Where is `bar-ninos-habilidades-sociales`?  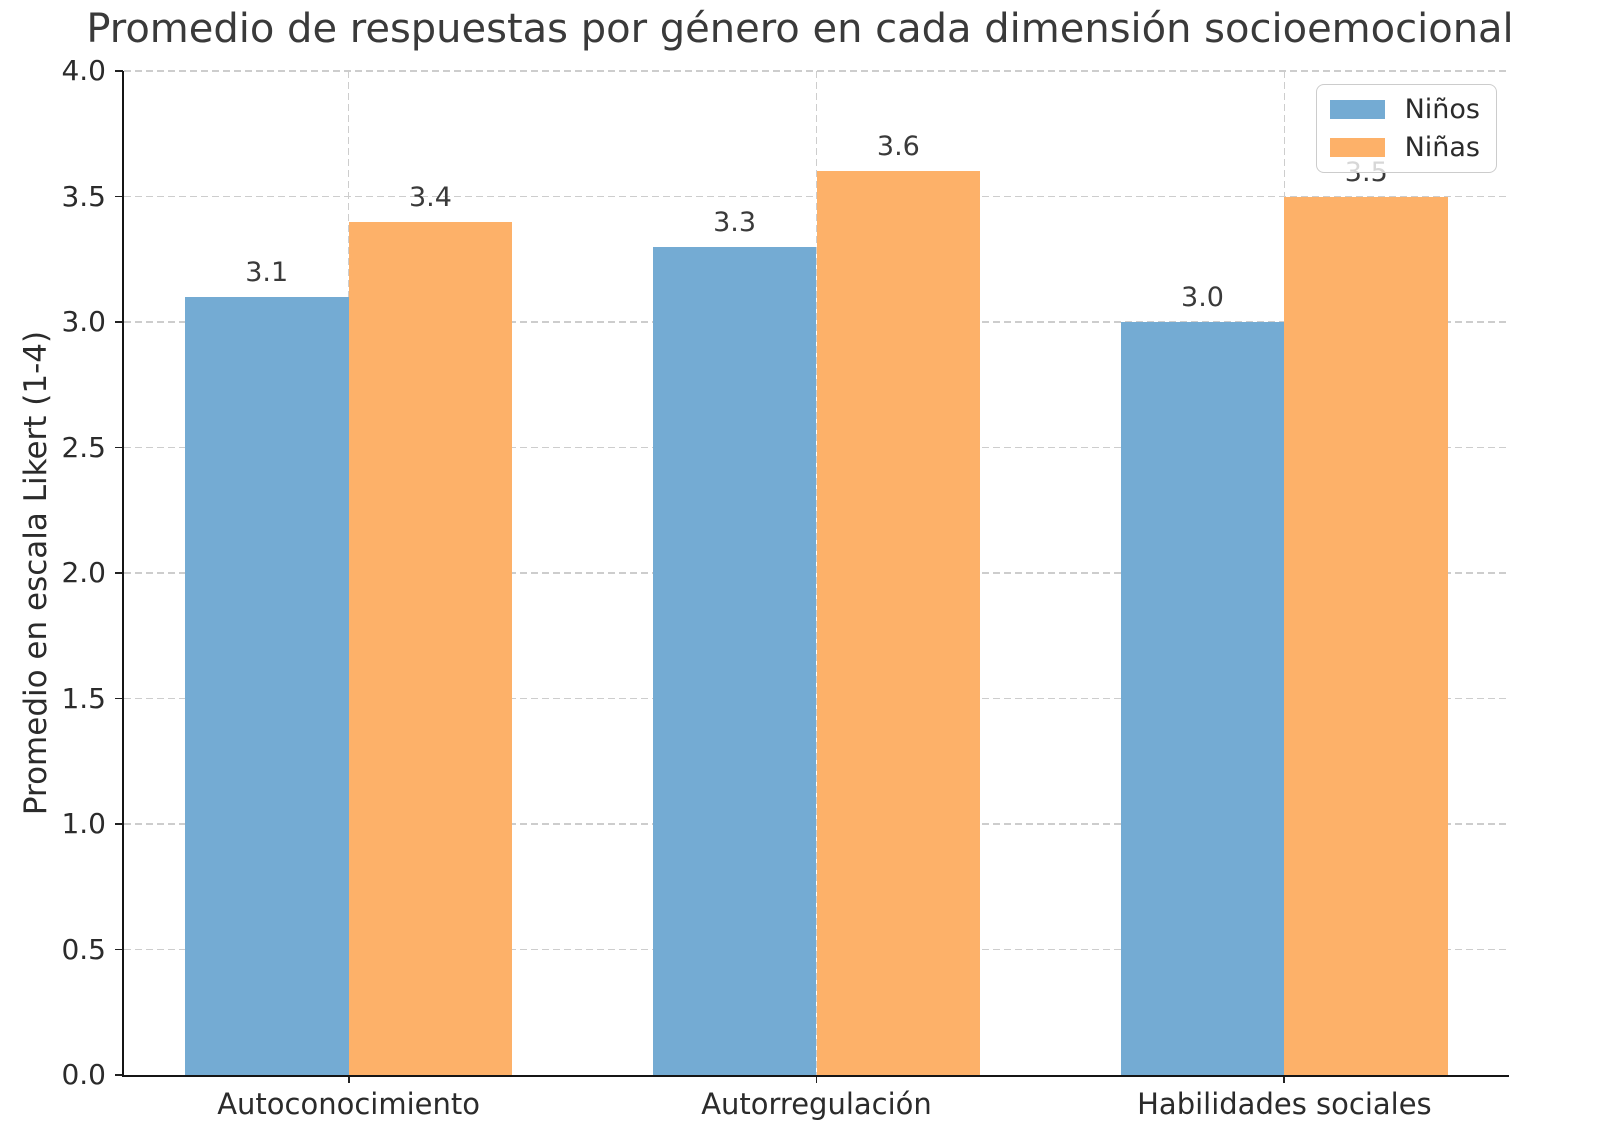
bar-ninos-habilidades-sociales is located at coordinates (1202, 698).